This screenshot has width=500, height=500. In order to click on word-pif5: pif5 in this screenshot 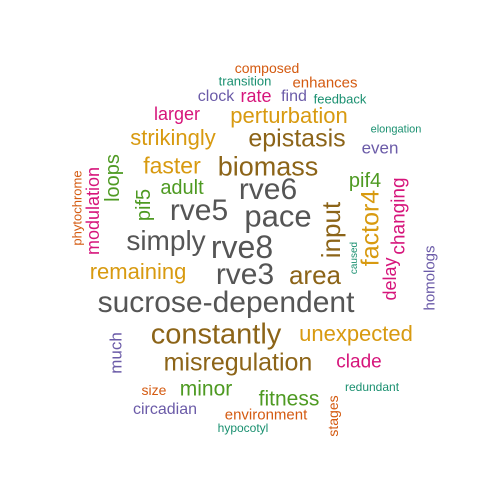, I will do `click(144, 205)`.